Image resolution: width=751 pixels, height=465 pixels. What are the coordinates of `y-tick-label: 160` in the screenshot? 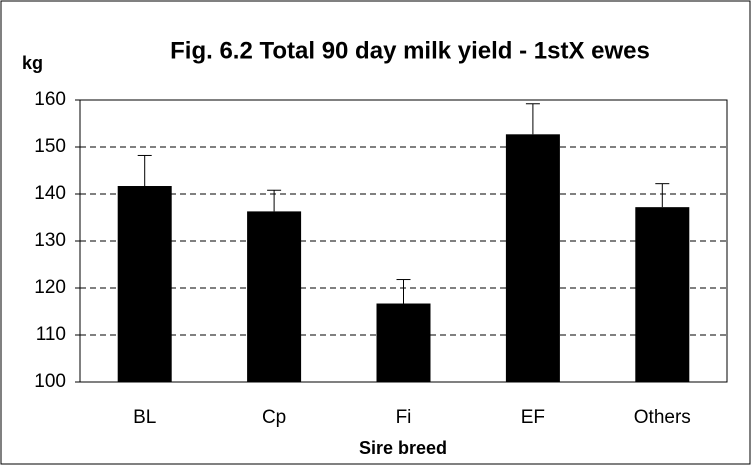 It's located at (50, 99).